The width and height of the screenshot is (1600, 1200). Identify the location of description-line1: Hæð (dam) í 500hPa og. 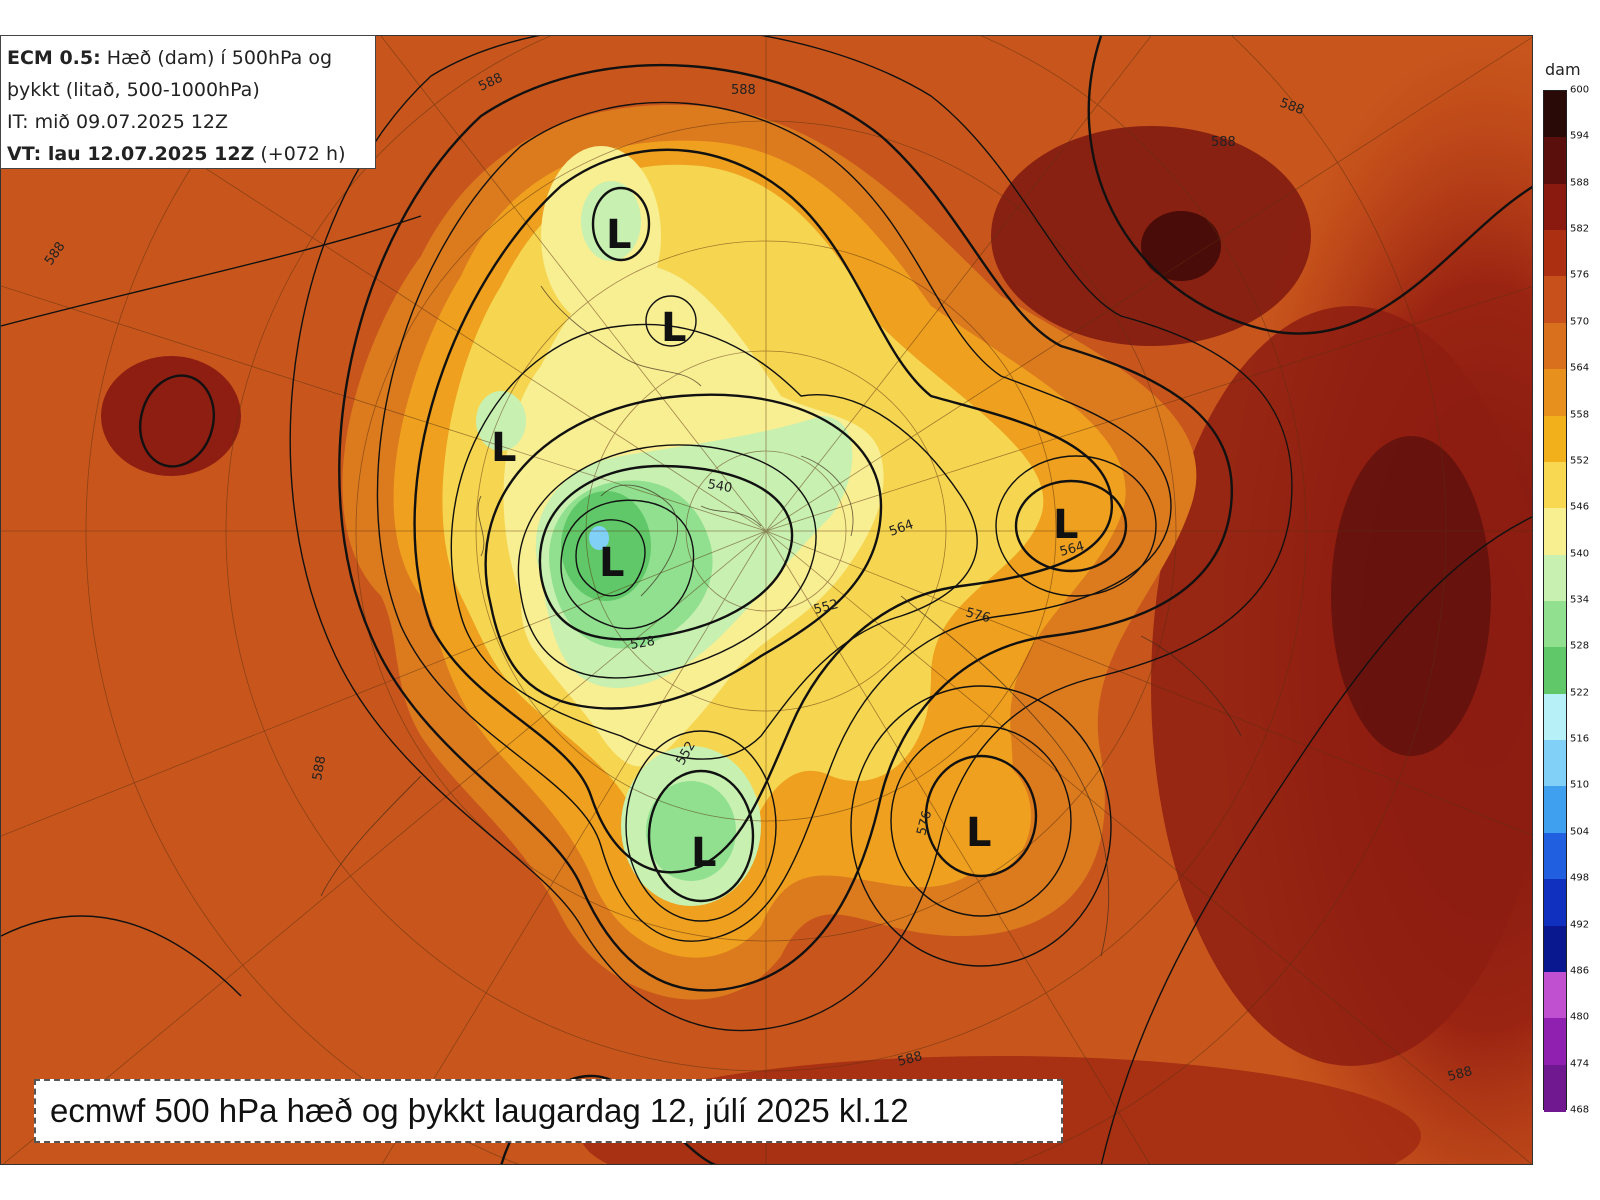
(219, 58).